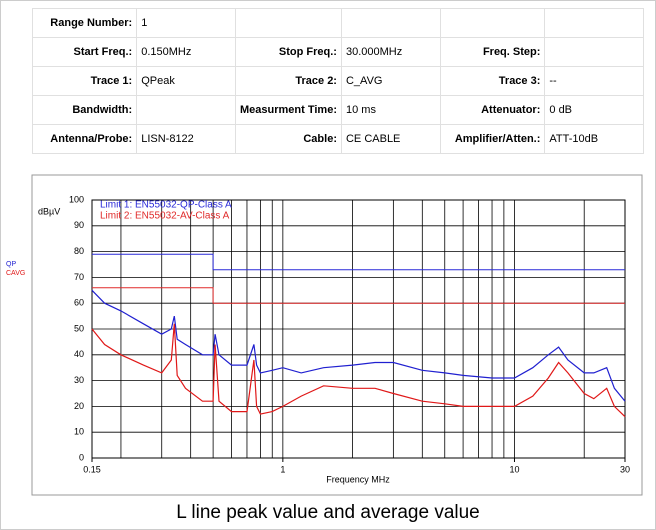  What do you see at coordinates (79, 277) in the screenshot?
I see `y-tick-label: 70` at bounding box center [79, 277].